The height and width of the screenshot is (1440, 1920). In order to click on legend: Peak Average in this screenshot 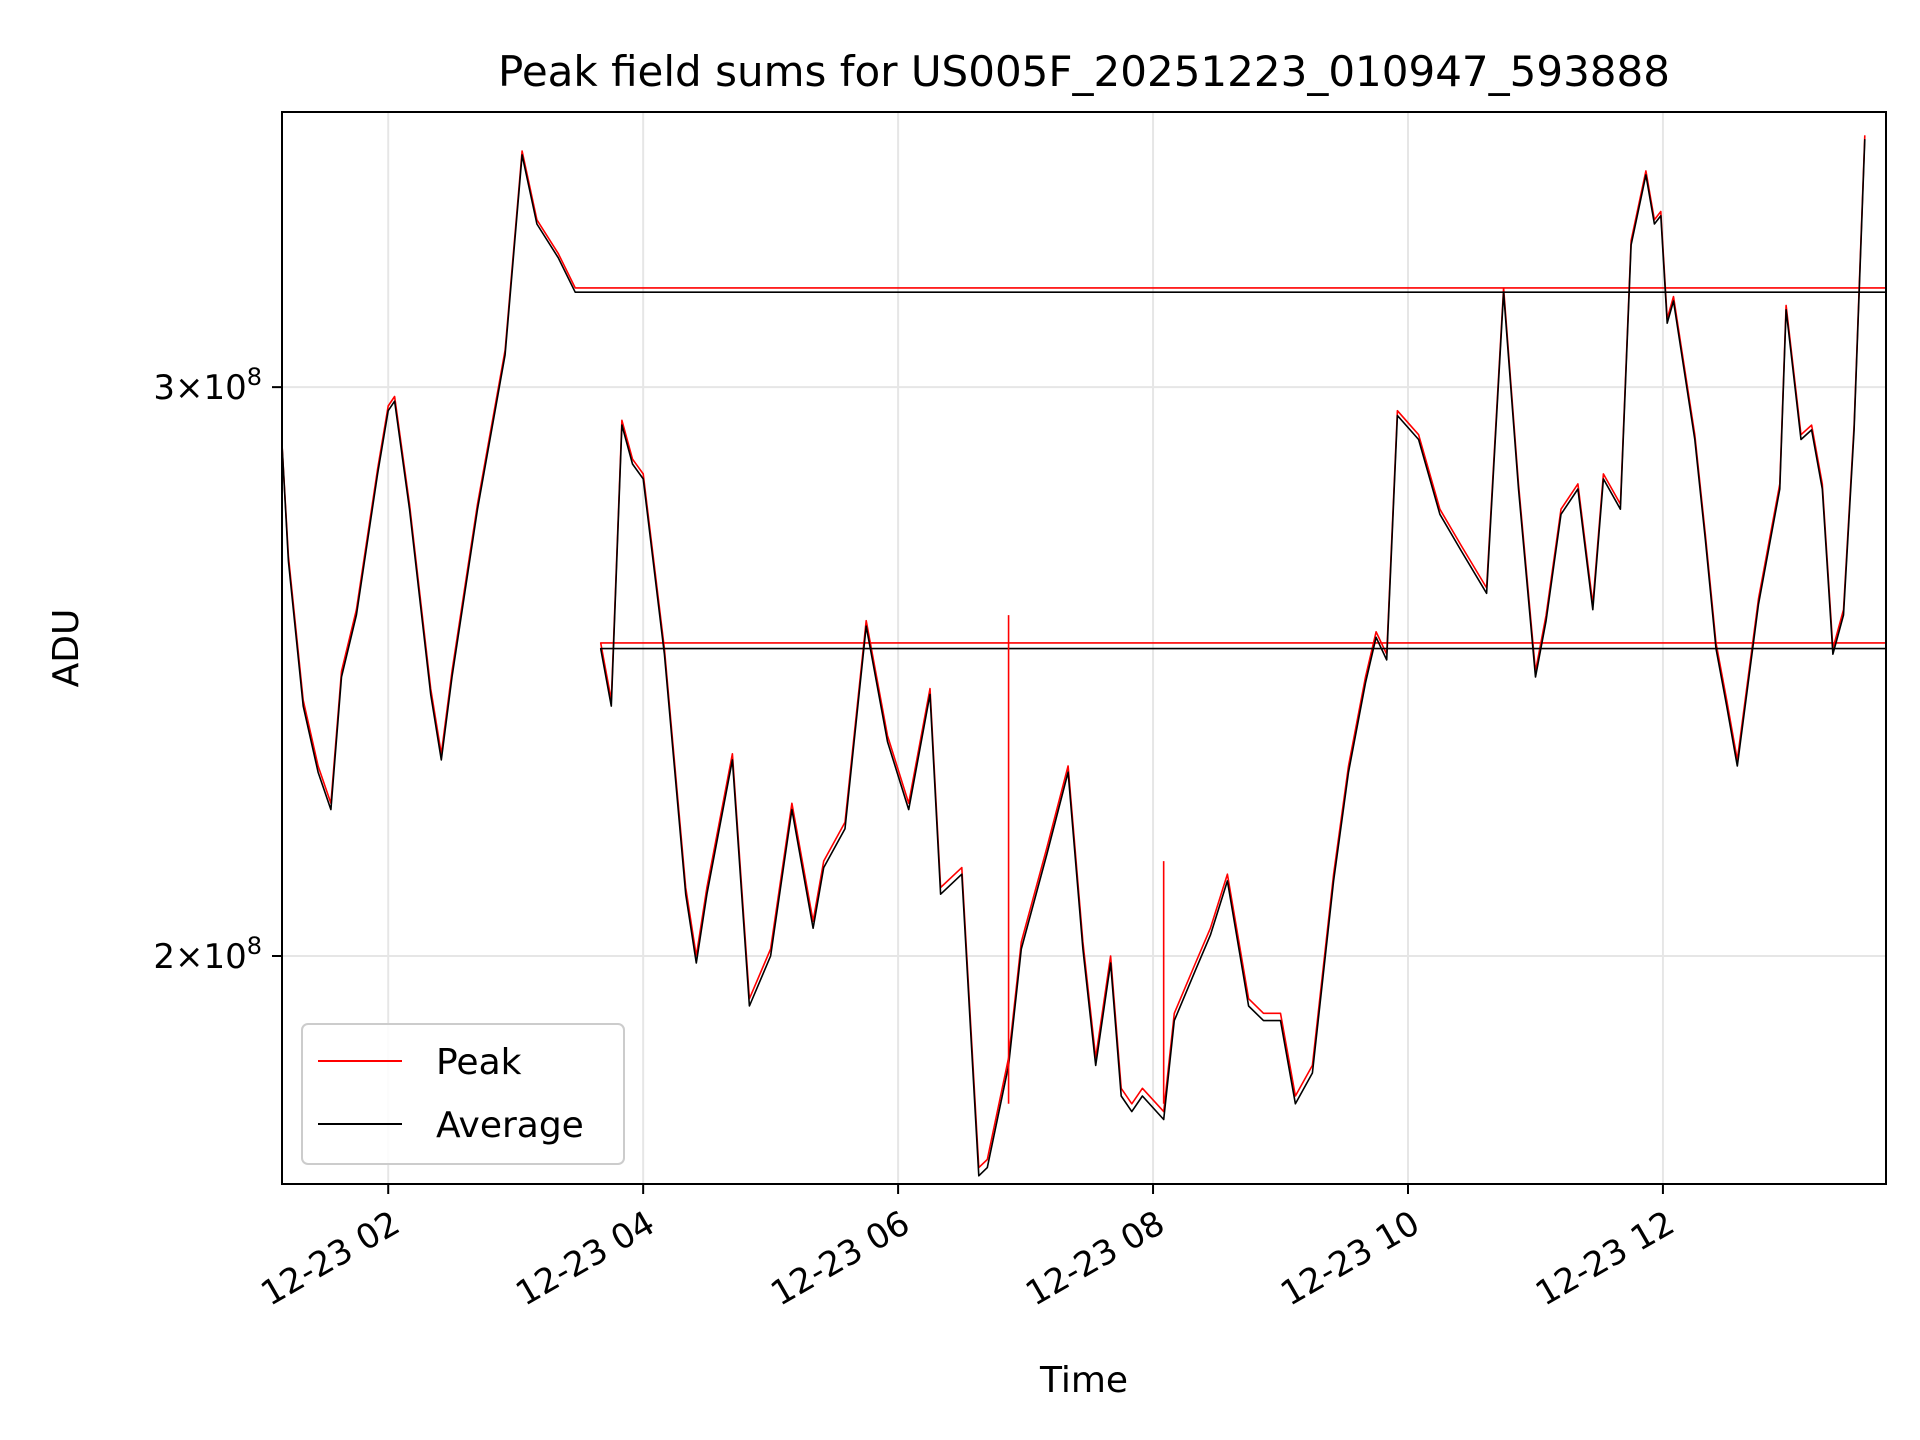, I will do `click(463, 1094)`.